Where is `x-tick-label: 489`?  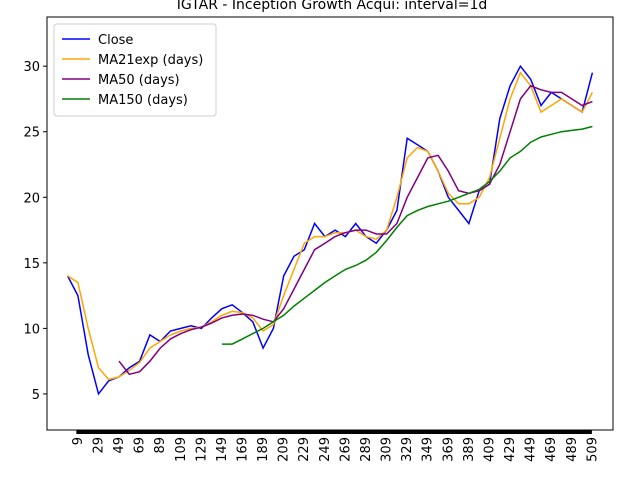
x-tick-label: 489 is located at coordinates (572, 449).